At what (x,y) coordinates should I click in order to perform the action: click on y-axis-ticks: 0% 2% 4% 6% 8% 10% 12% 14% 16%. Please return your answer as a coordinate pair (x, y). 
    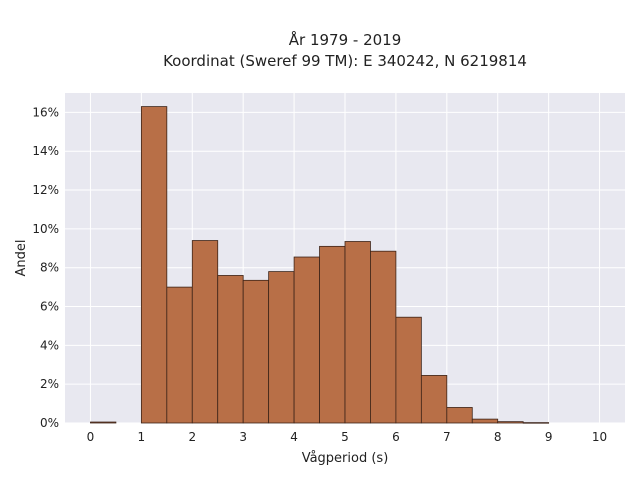
    Looking at the image, I should click on (45, 267).